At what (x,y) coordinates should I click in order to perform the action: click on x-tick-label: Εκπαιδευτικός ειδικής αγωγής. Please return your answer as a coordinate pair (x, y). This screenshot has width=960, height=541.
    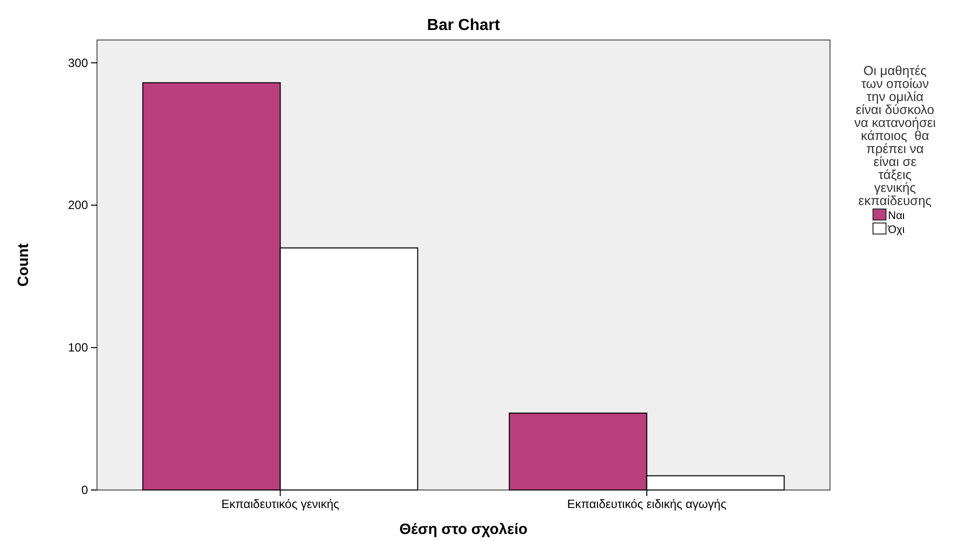
    Looking at the image, I should click on (647, 504).